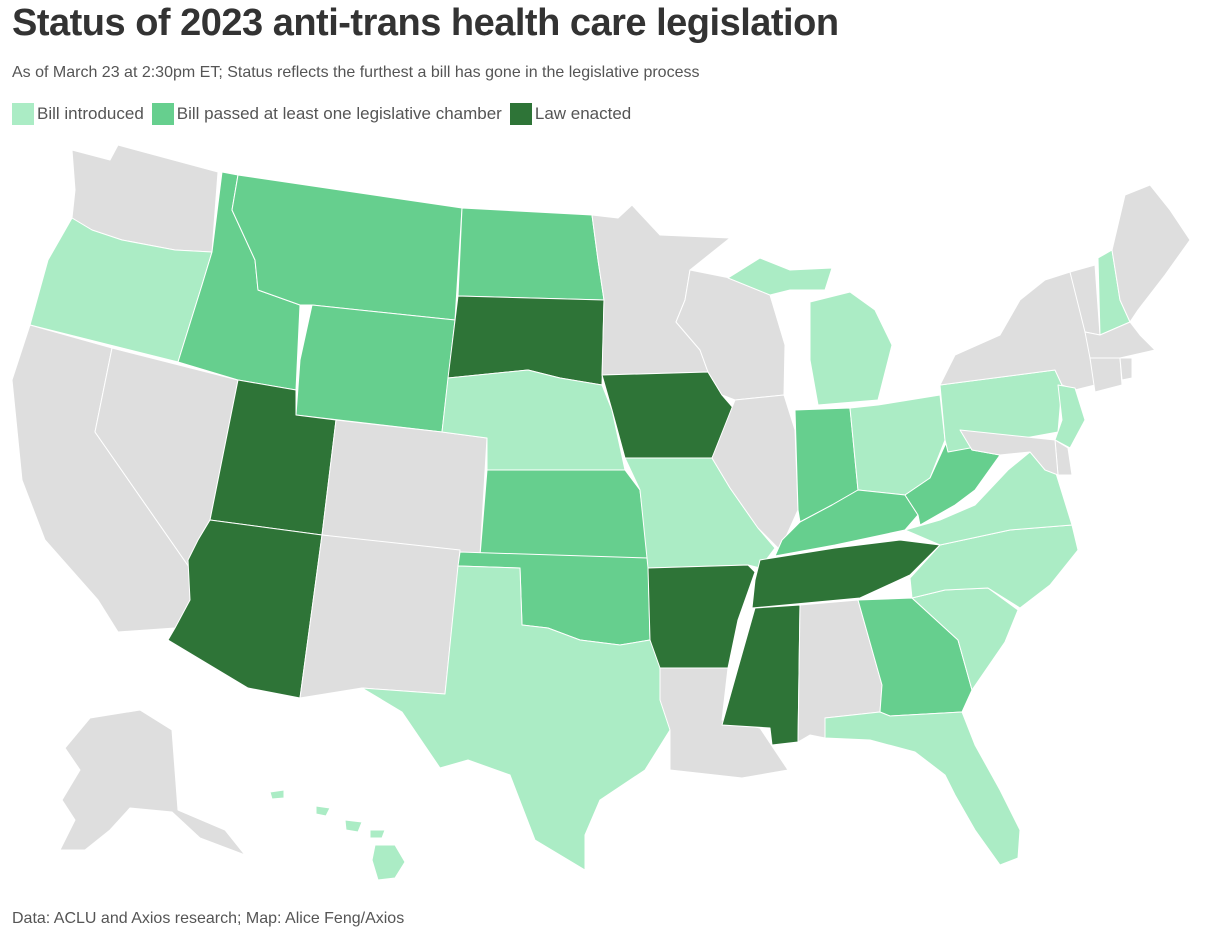  I want to click on state-tn, so click(846, 574).